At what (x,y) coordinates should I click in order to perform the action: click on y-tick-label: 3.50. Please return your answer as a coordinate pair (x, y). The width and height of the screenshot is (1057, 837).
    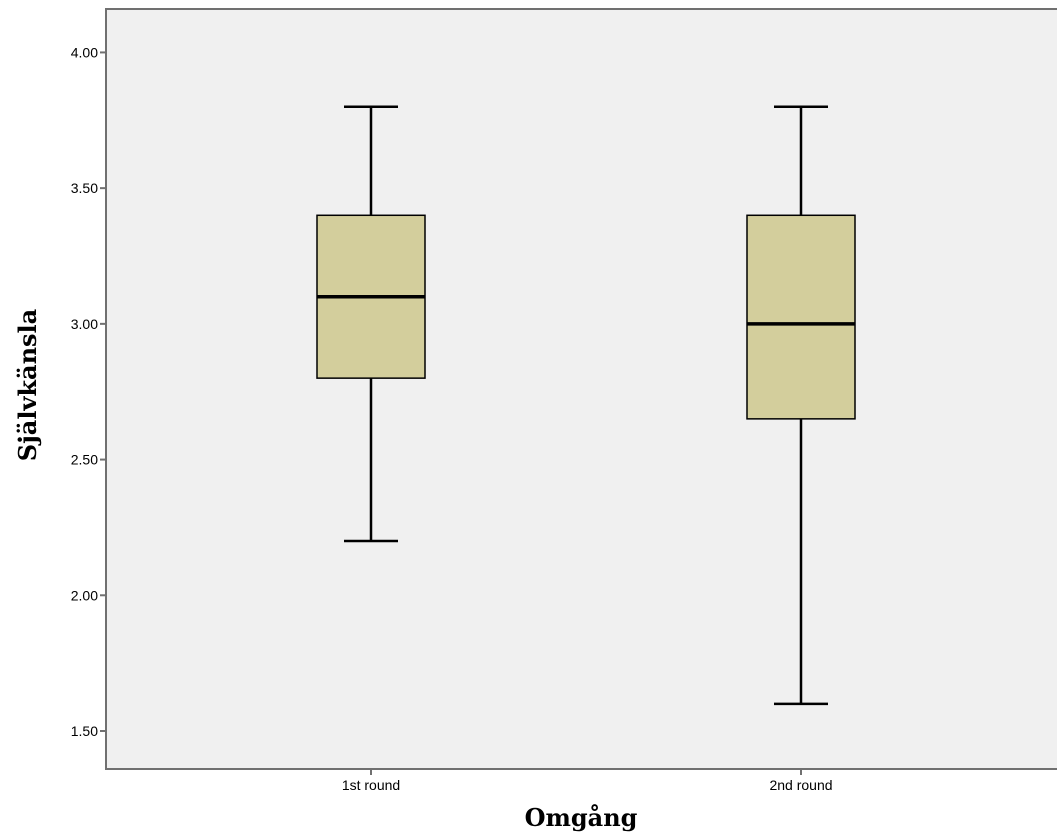
    Looking at the image, I should click on (84, 188).